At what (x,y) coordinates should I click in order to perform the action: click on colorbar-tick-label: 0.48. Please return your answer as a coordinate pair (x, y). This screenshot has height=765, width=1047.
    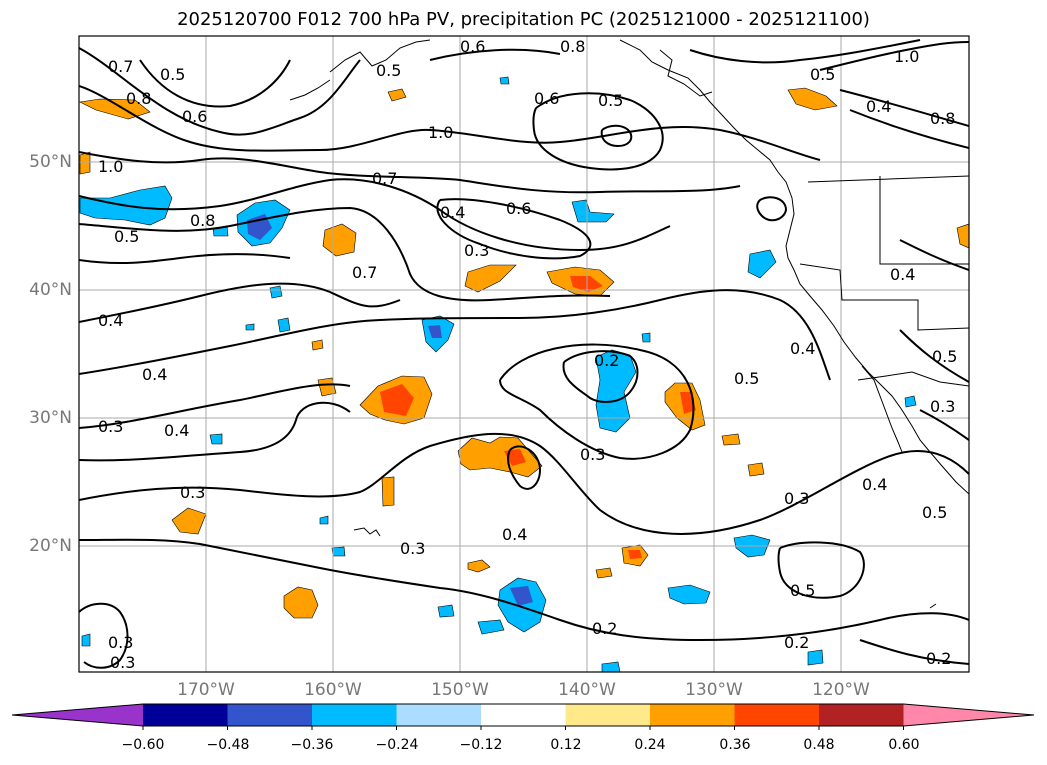
    Looking at the image, I should click on (819, 745).